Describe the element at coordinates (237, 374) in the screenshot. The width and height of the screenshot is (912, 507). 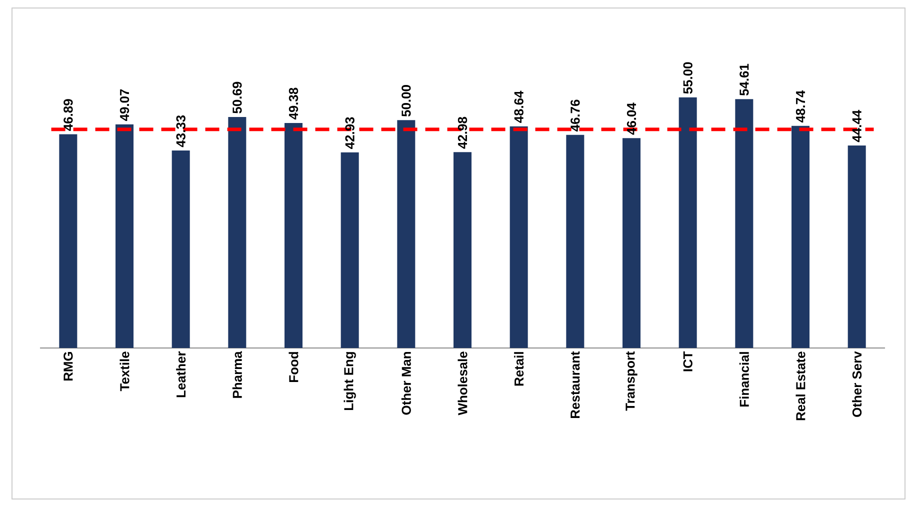
I see `x-tick-label: Pharma` at that location.